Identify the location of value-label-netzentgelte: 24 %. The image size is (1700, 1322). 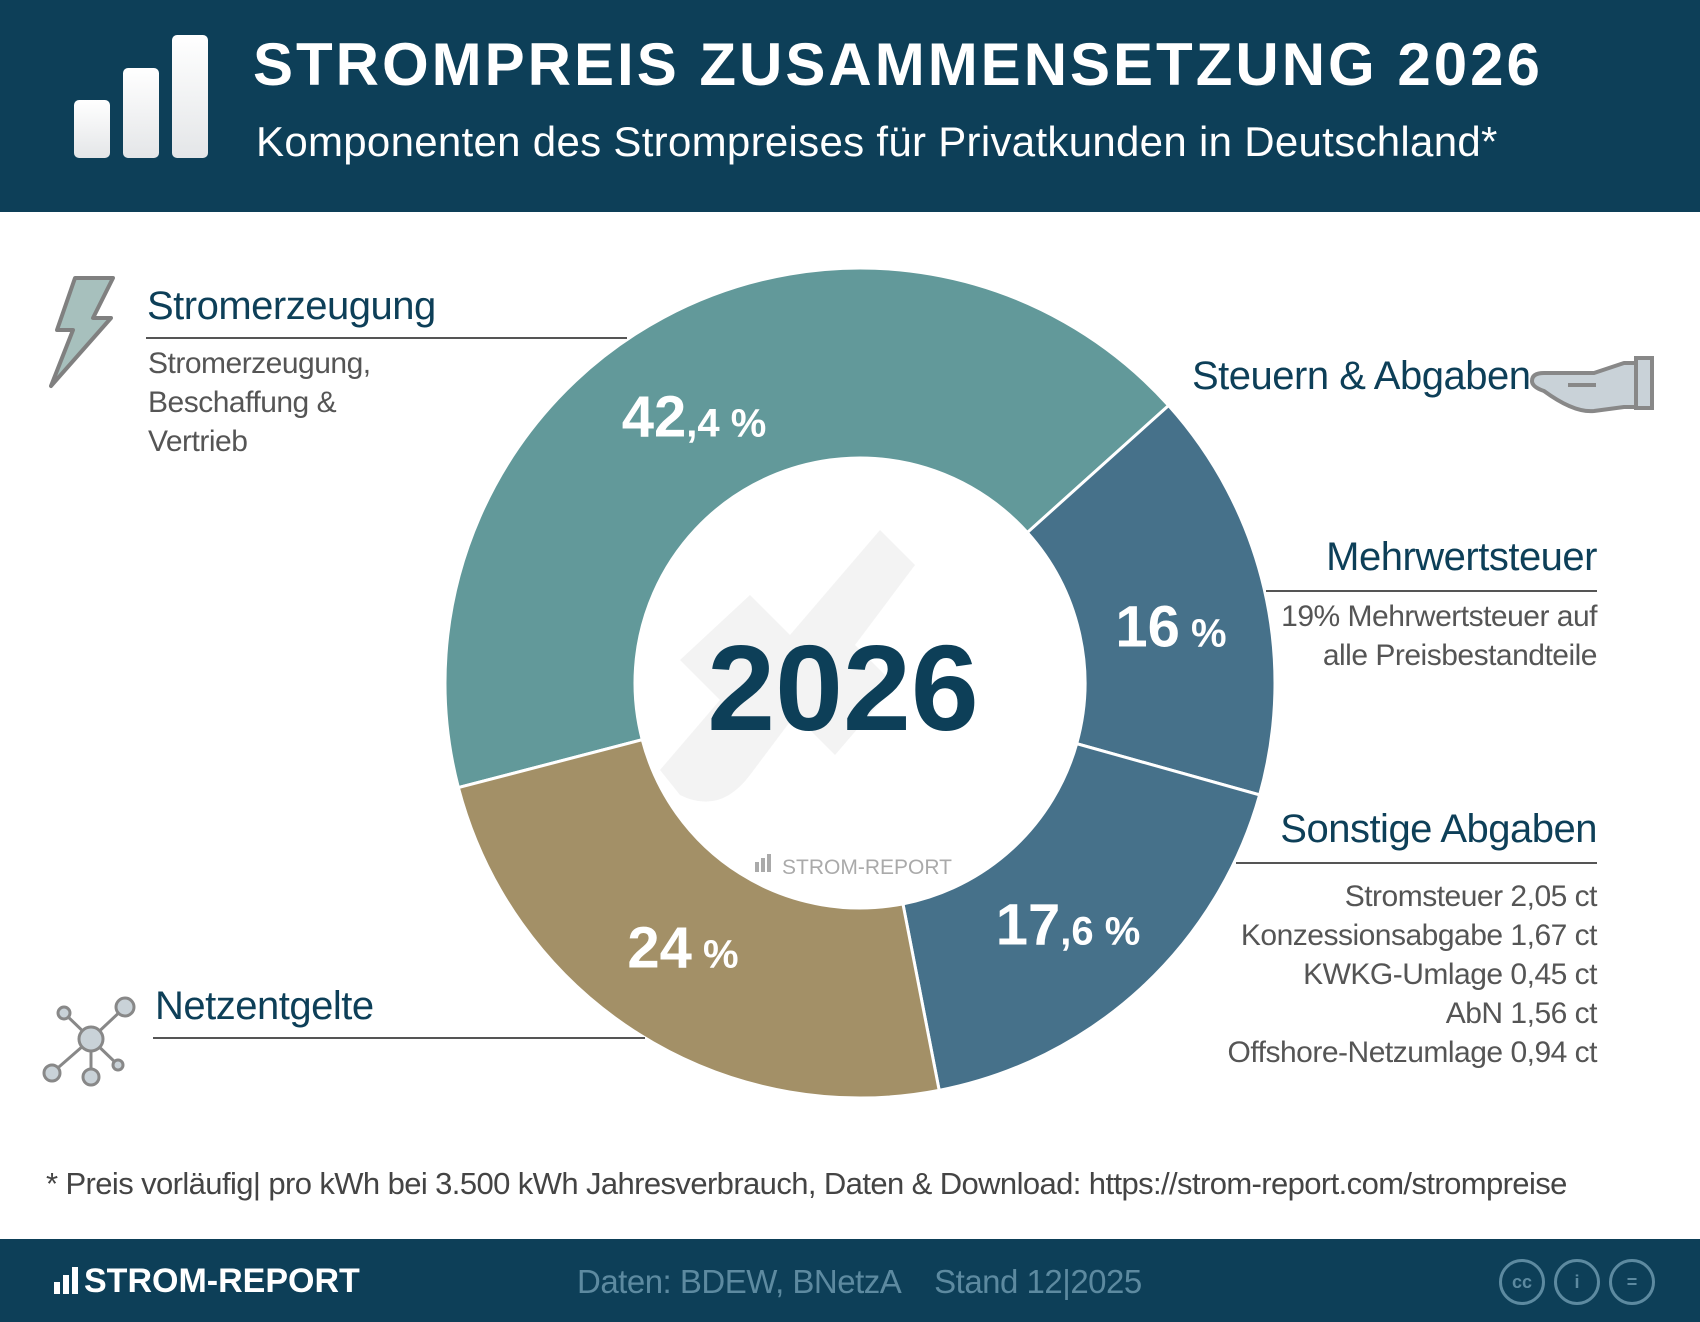
(683, 948).